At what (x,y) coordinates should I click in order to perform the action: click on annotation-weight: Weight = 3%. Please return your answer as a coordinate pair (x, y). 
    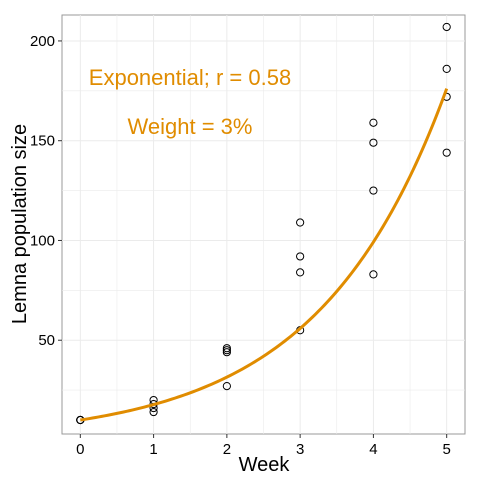
    Looking at the image, I should click on (190, 126).